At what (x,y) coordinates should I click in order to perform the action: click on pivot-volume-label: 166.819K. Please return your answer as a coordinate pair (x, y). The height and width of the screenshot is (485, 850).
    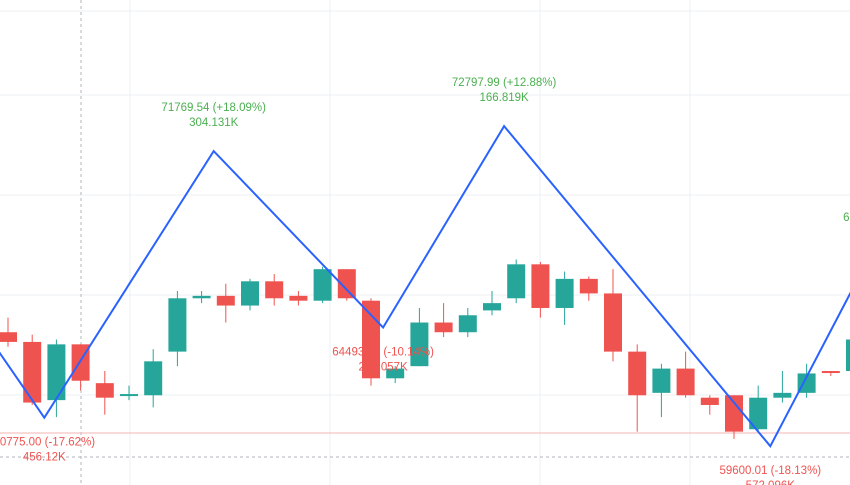
    Looking at the image, I should click on (504, 98).